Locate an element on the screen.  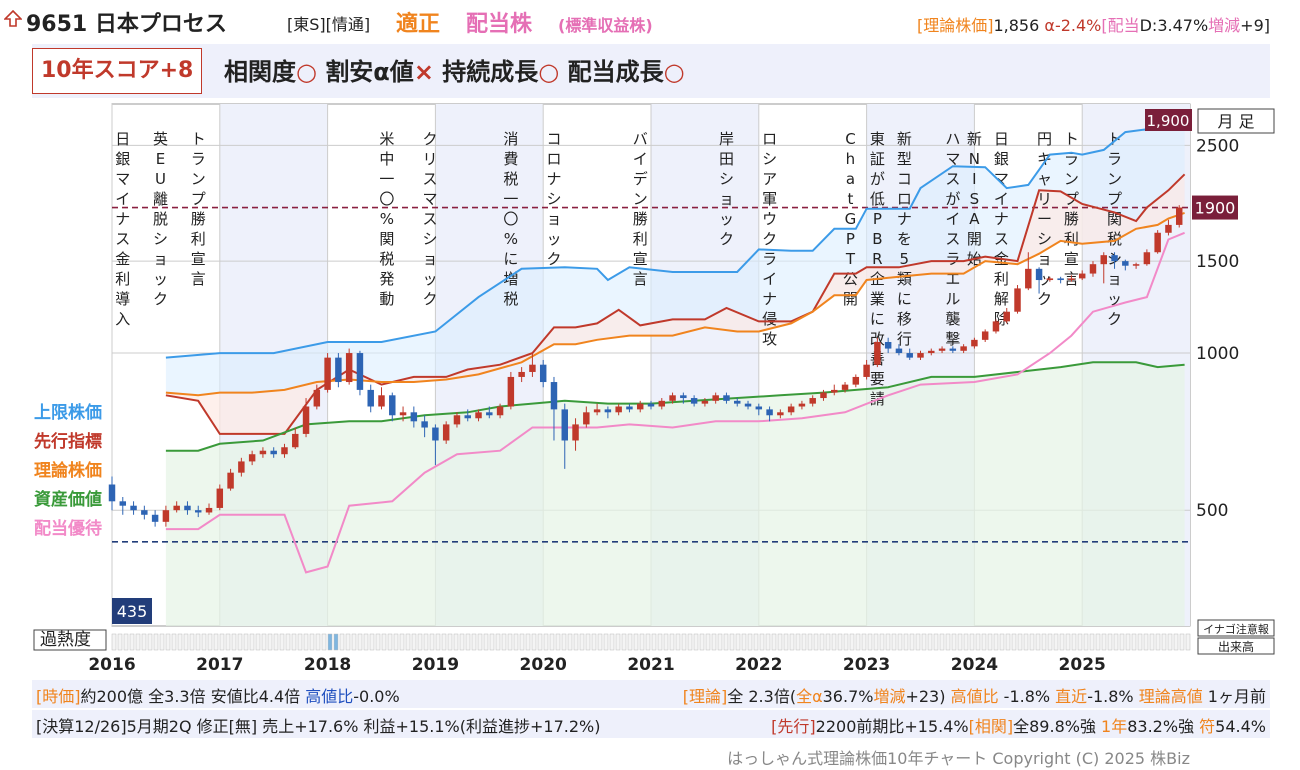
event-char: ハ is located at coordinates (952, 139).